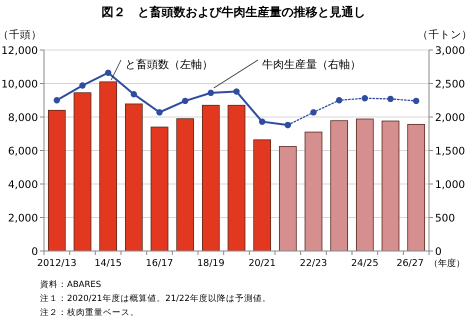  What do you see at coordinates (71, 284) in the screenshot?
I see `text: 資料：ABARES` at bounding box center [71, 284].